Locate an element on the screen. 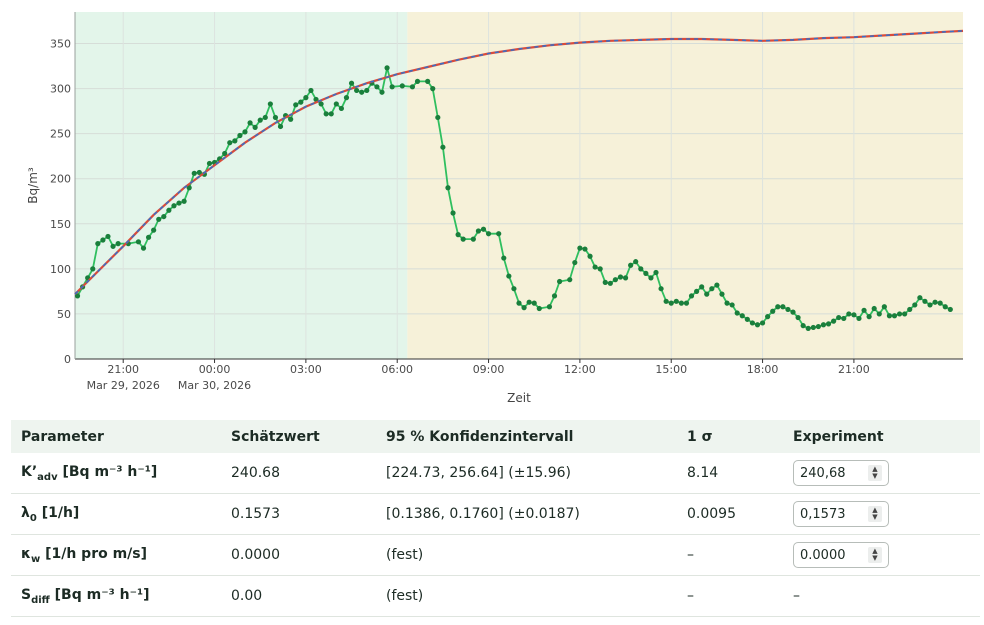 The image size is (984, 625). header-experiment: Experiment is located at coordinates (881, 436).